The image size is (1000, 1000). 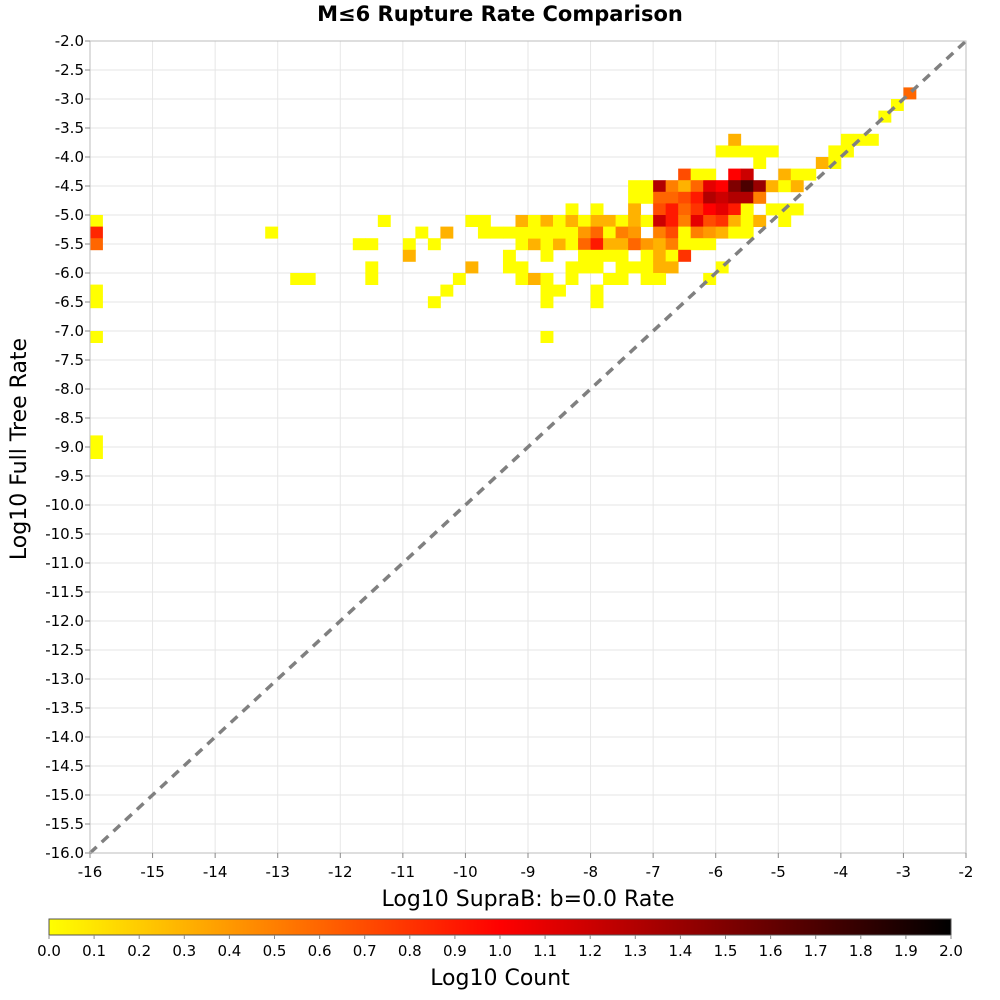 What do you see at coordinates (903, 872) in the screenshot?
I see `x-tick-label: -3` at bounding box center [903, 872].